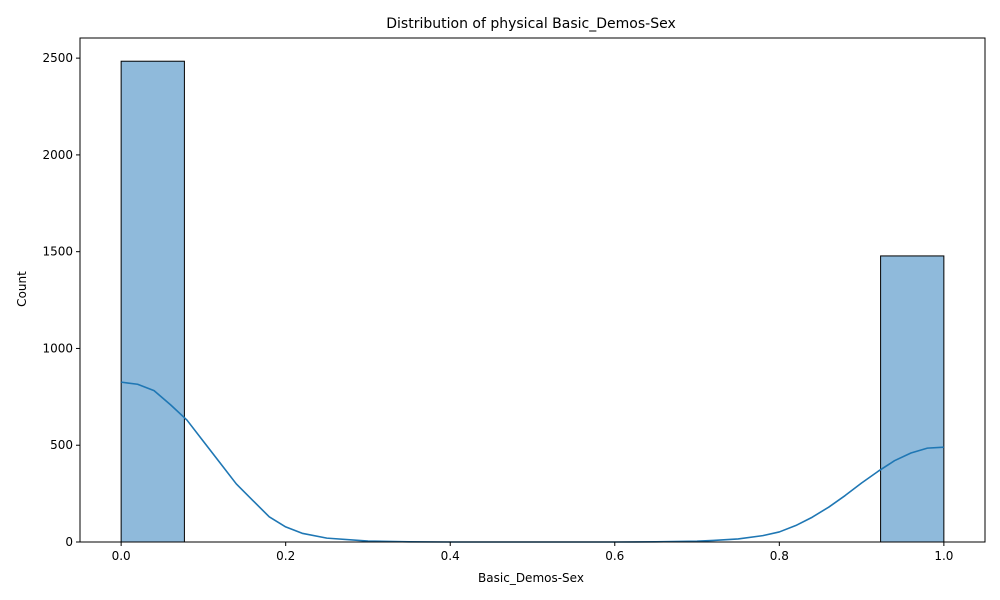  Describe the element at coordinates (779, 556) in the screenshot. I see `x-tick-label: 0.8` at that location.